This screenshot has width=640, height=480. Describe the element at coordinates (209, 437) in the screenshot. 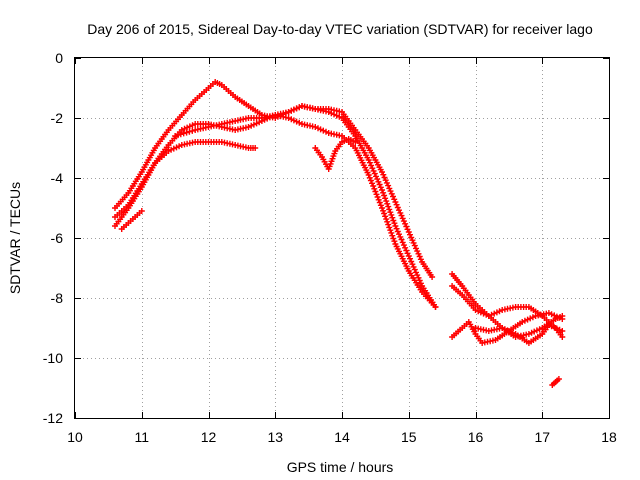

I see `x-tick-label: 12` at that location.